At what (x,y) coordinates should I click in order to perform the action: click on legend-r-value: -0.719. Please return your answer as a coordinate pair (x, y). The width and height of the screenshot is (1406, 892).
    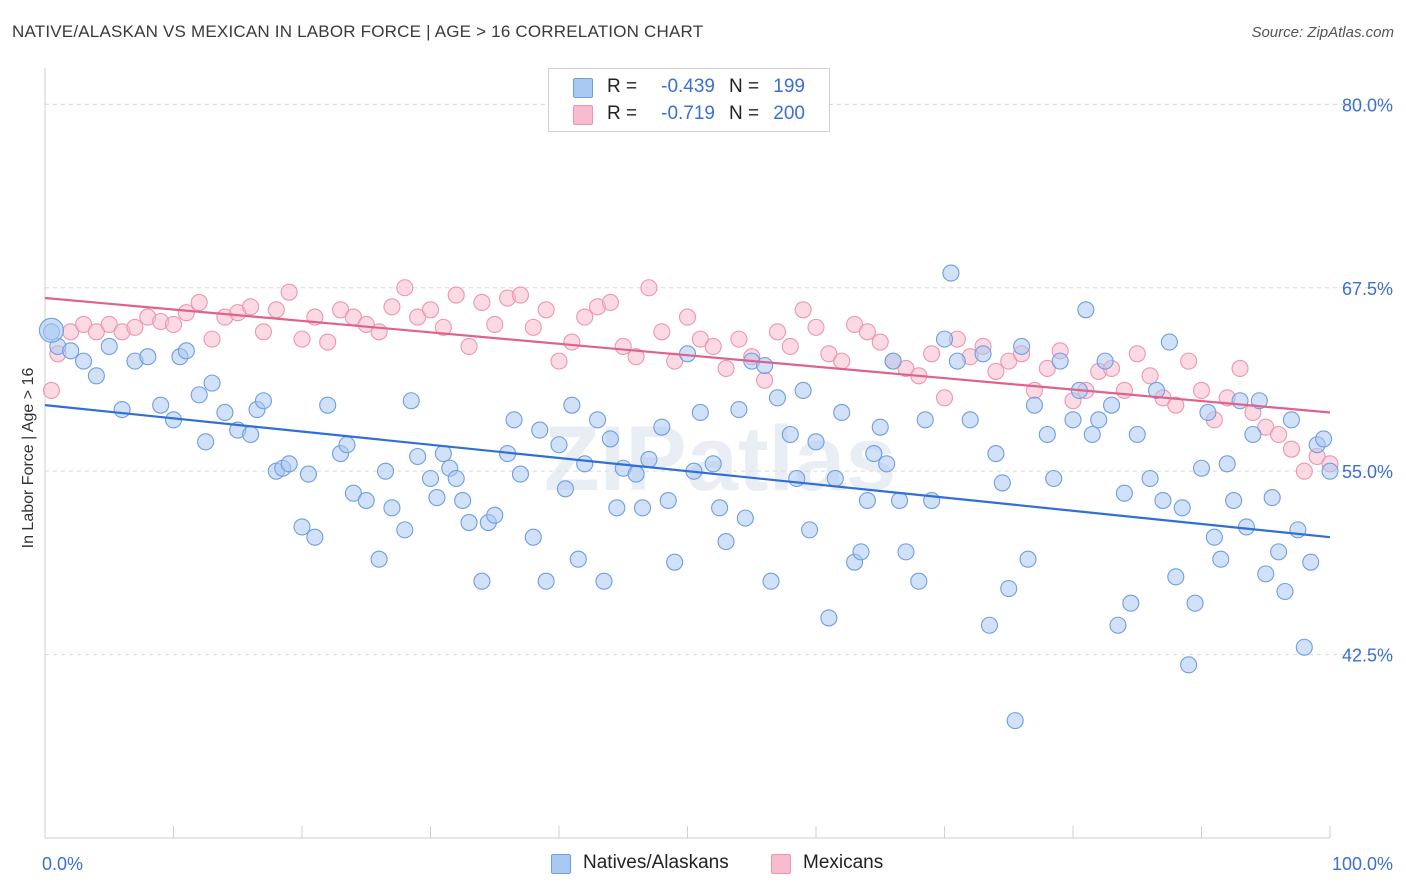
    Looking at the image, I should click on (688, 113).